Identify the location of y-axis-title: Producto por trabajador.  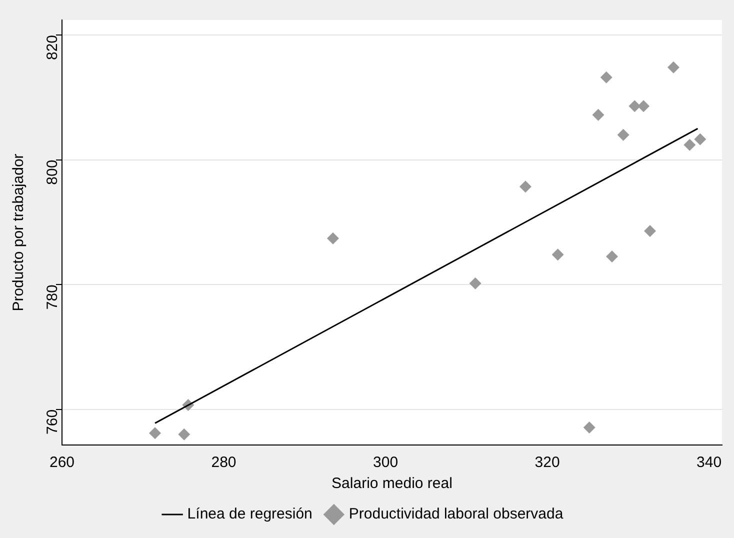
(19, 233).